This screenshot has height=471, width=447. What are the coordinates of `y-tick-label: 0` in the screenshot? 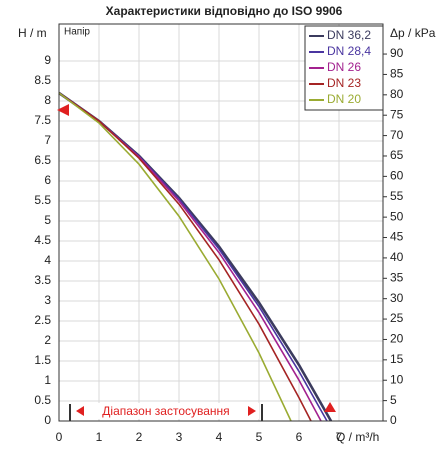 It's located at (47, 420).